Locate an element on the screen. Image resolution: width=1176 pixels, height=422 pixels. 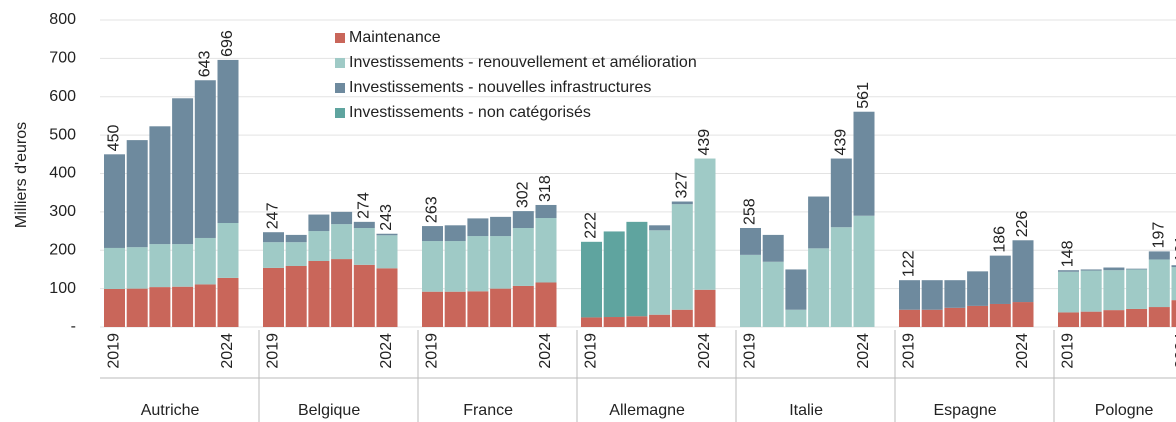
legend-label: Investissements - non catégorisés is located at coordinates (470, 112).